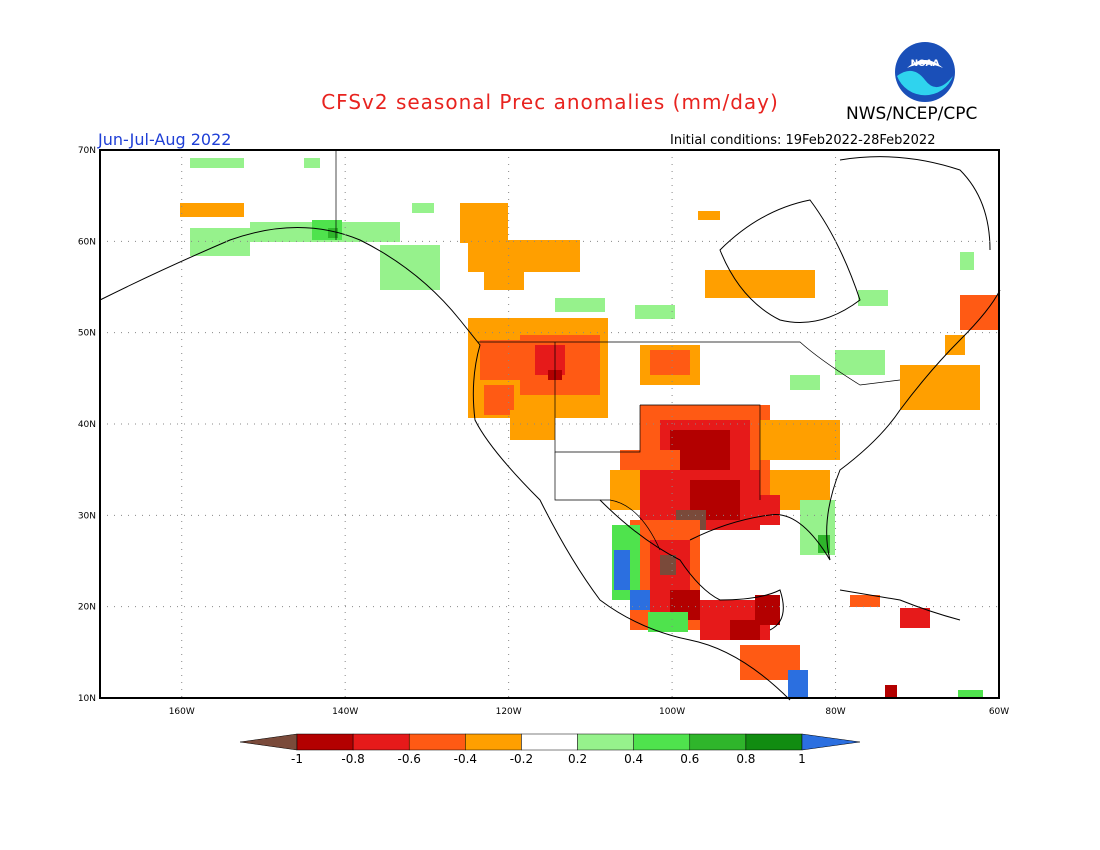 This screenshot has height=850, width=1100. What do you see at coordinates (835, 712) in the screenshot?
I see `lon-tick-label: 80W` at bounding box center [835, 712].